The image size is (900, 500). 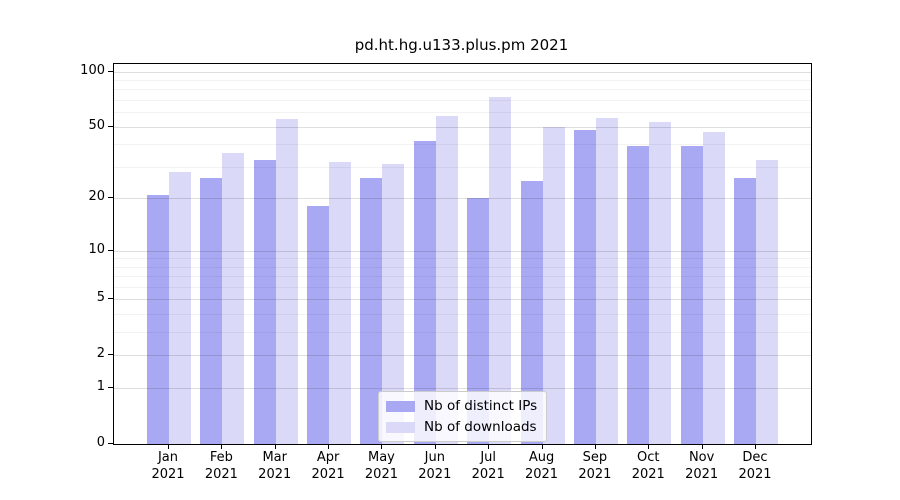 What do you see at coordinates (92, 70) in the screenshot?
I see `y-tick-label: 100` at bounding box center [92, 70].